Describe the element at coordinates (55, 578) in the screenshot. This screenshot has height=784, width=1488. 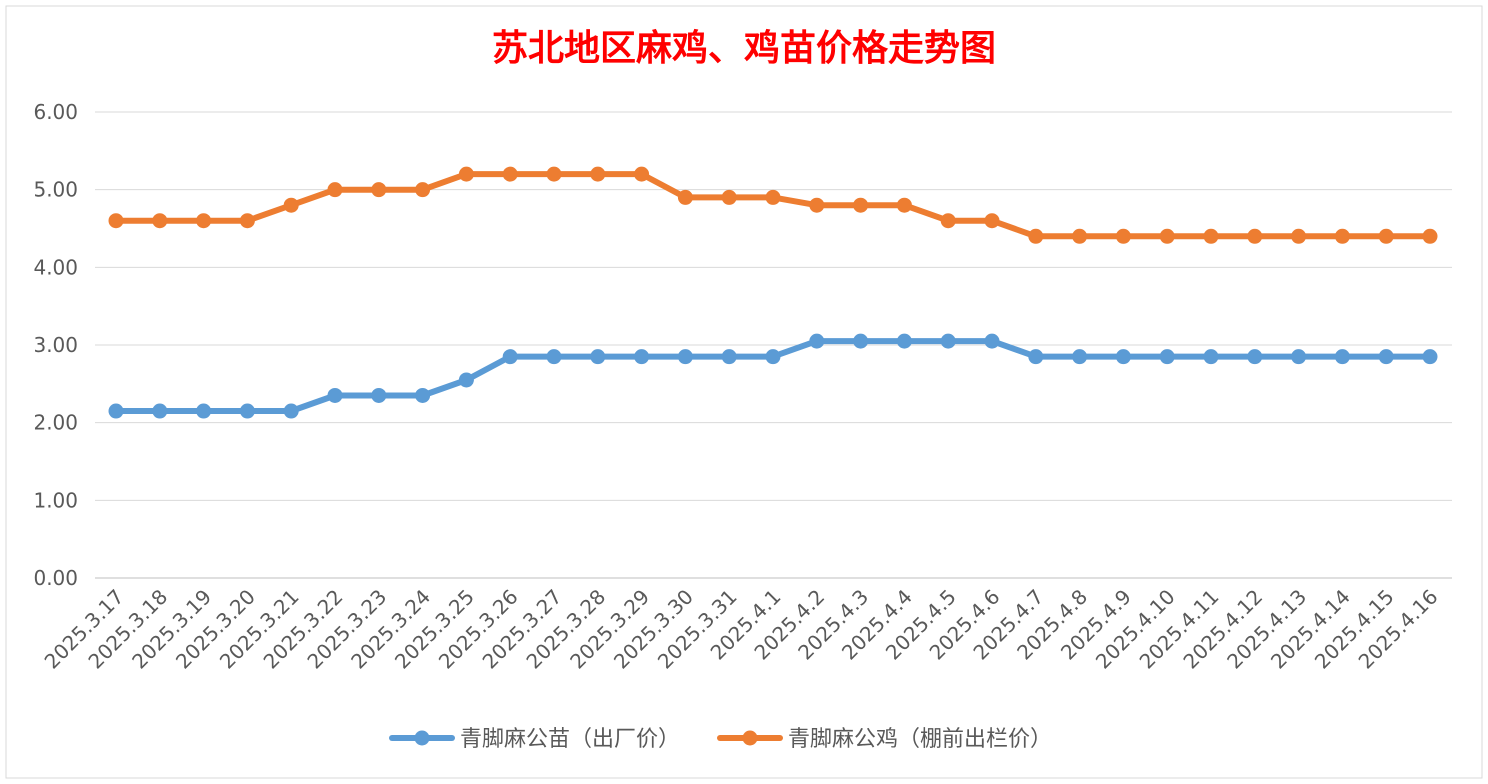
I see `y-tick-label: 0.00` at that location.